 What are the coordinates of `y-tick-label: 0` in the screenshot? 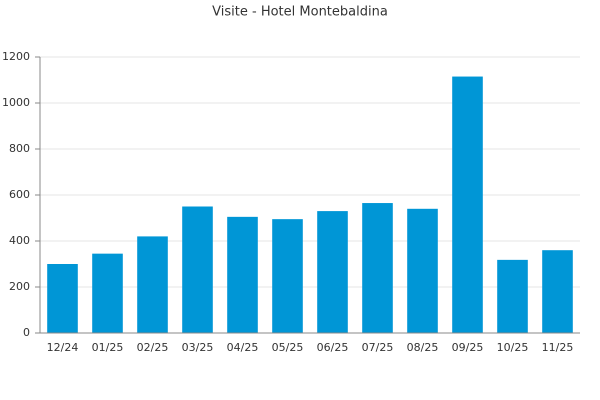 It's located at (26, 332).